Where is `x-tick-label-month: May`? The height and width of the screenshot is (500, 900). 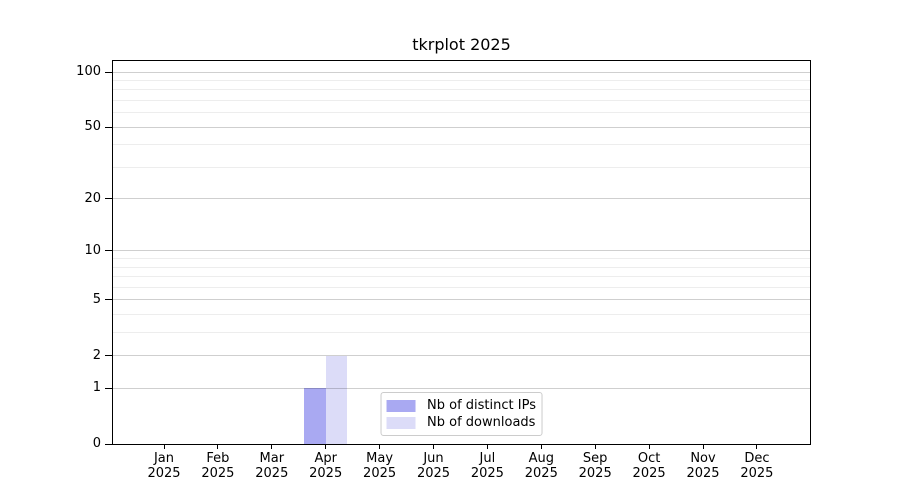
x-tick-label-month: May is located at coordinates (380, 458).